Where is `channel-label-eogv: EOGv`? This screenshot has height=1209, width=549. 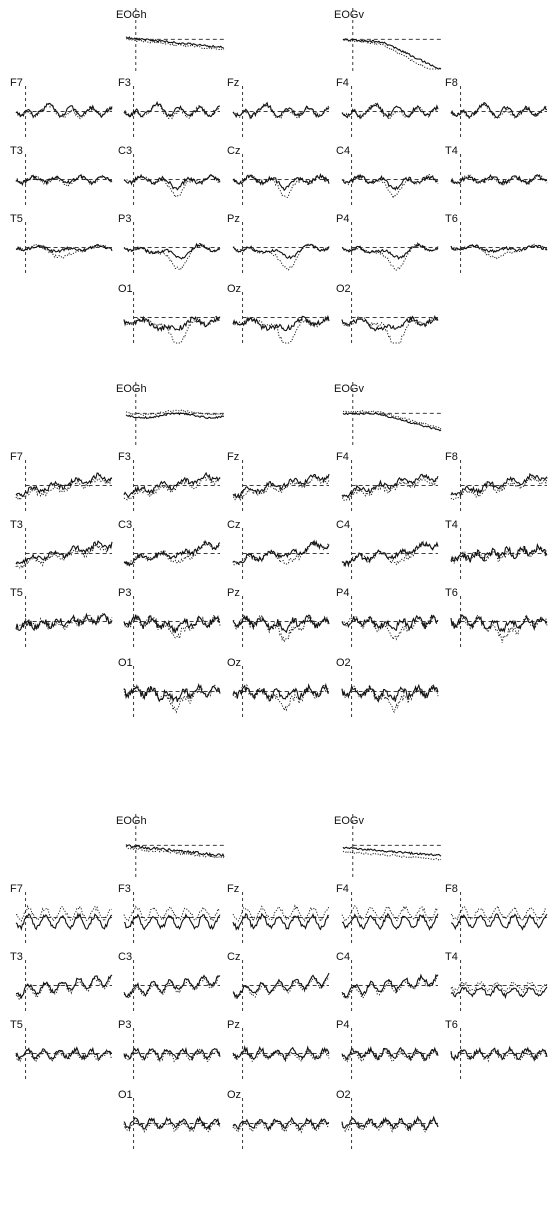
channel-label-eogv: EOGv is located at coordinates (349, 15).